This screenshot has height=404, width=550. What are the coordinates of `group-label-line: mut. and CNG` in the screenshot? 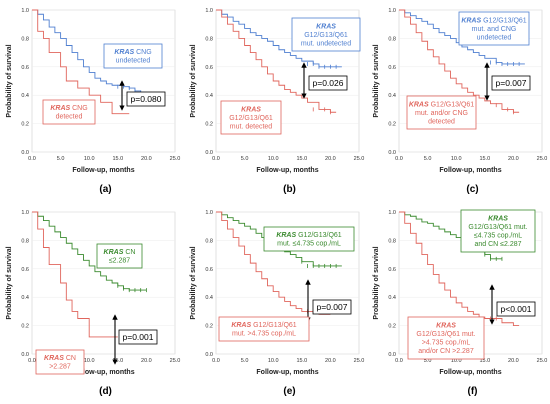 It's located at (494, 29).